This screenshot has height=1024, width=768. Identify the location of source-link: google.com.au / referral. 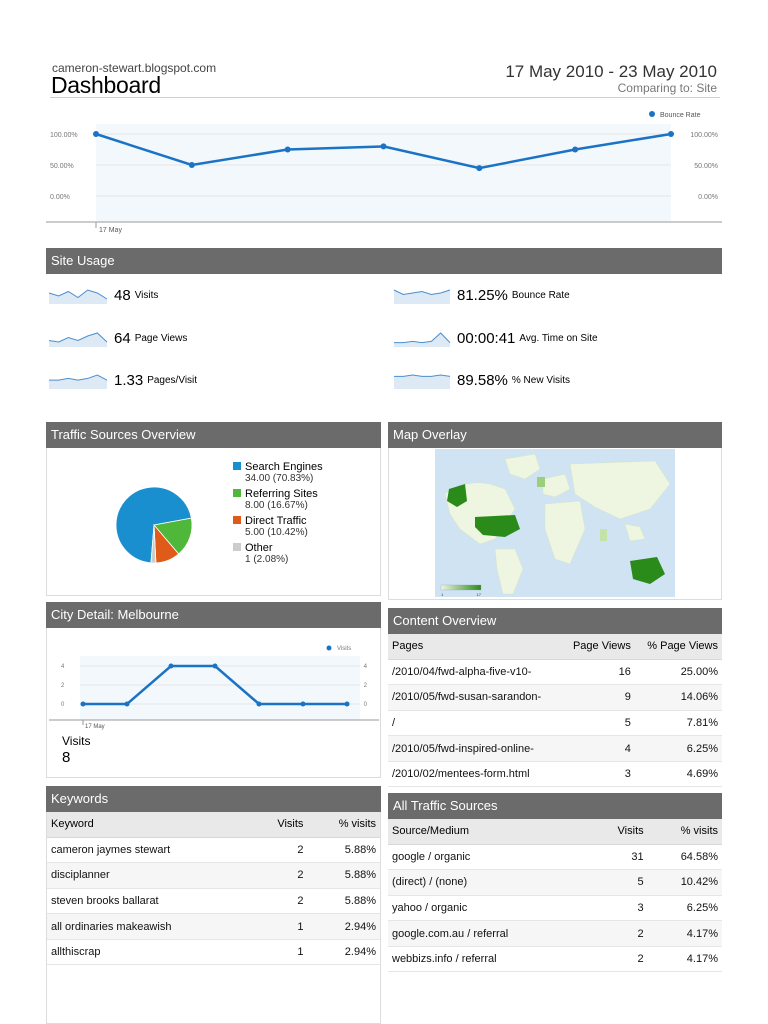
(490, 933).